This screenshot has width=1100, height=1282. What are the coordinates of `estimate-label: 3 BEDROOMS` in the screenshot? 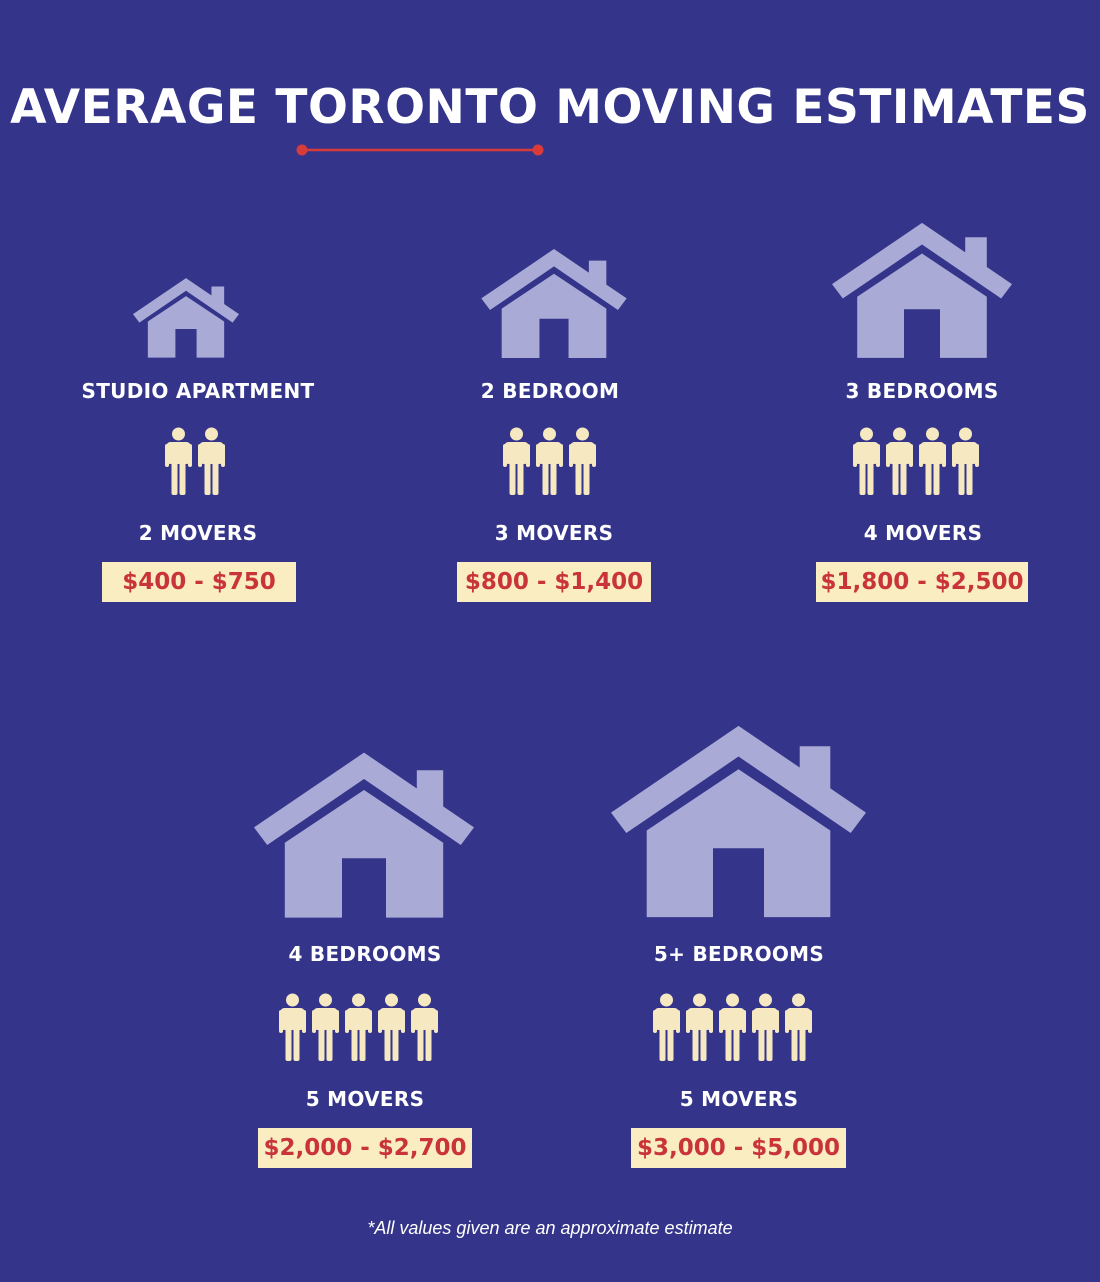 It's located at (922, 391).